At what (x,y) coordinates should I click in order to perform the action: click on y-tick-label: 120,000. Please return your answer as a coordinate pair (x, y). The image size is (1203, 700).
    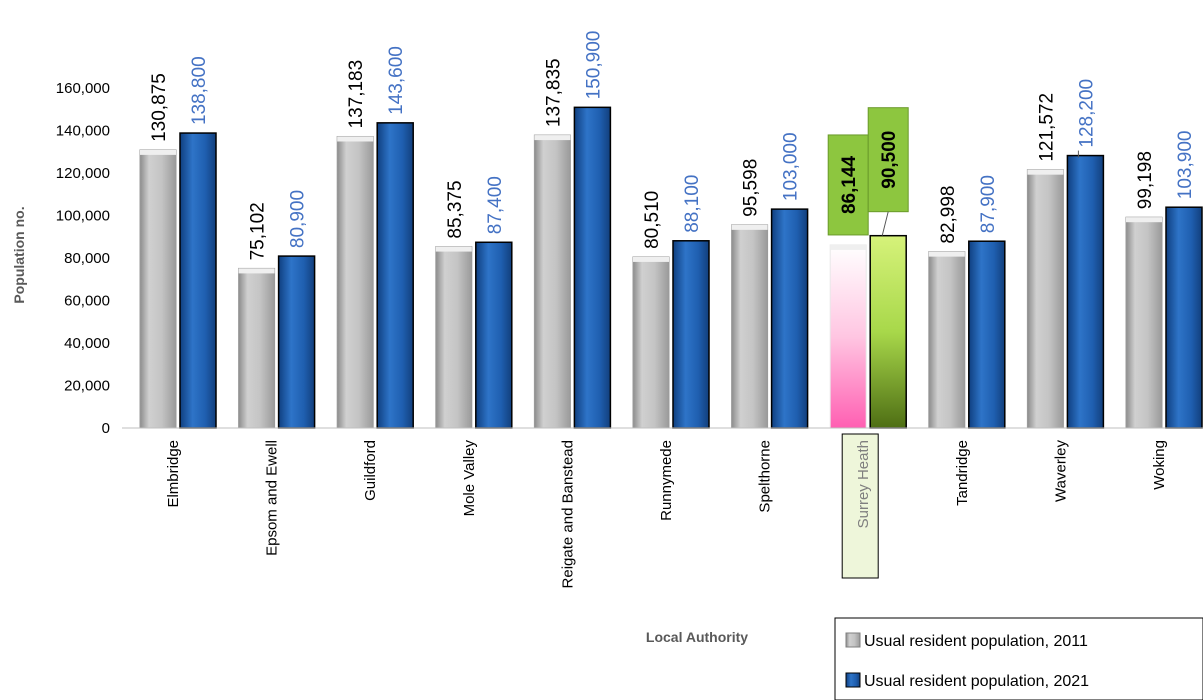
    Looking at the image, I should click on (83, 173).